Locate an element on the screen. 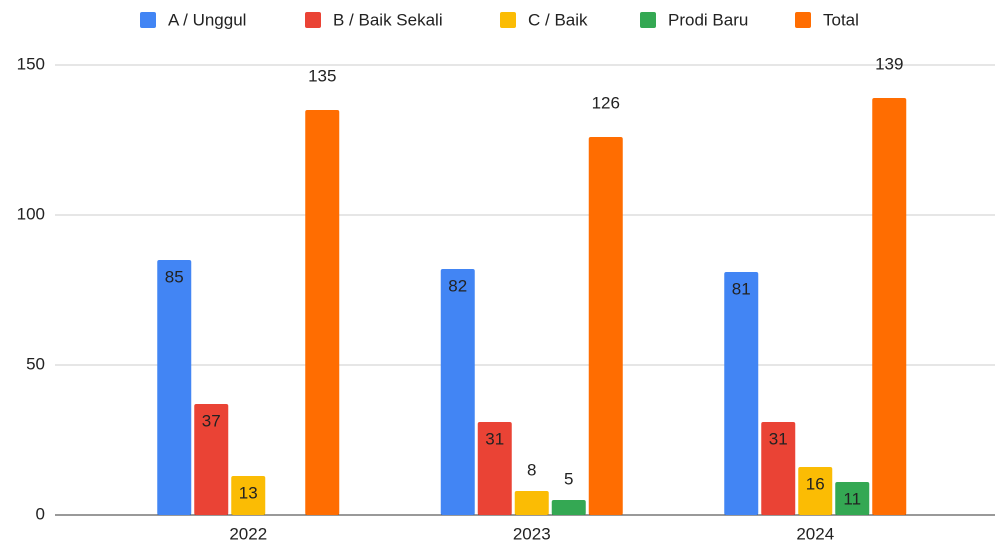 The width and height of the screenshot is (995, 547). data-label: 5 is located at coordinates (568, 478).